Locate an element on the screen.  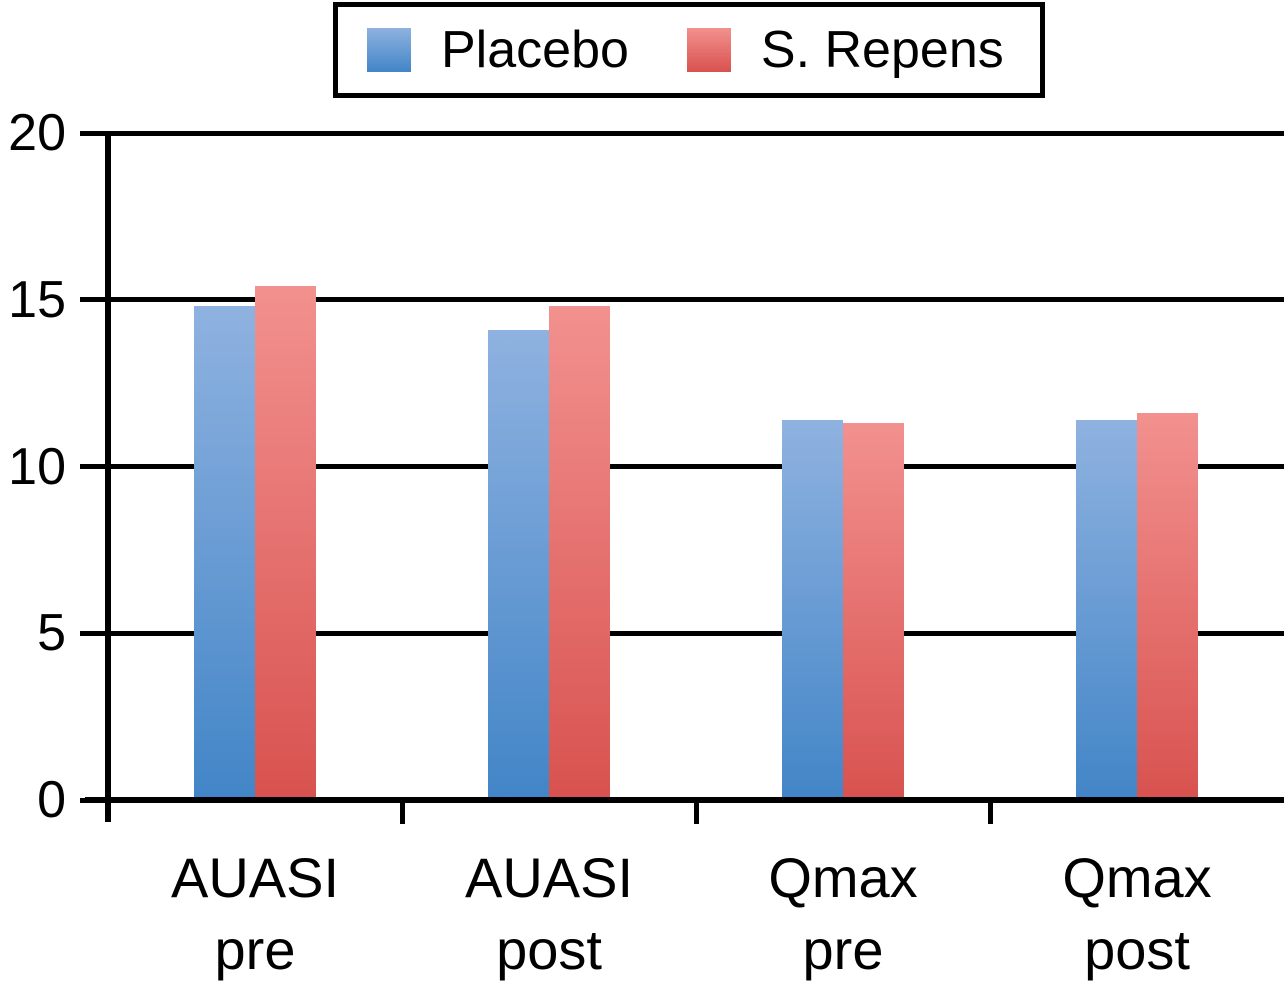
x-category-label-qmax-pre: Qmax pre is located at coordinates (843, 914).